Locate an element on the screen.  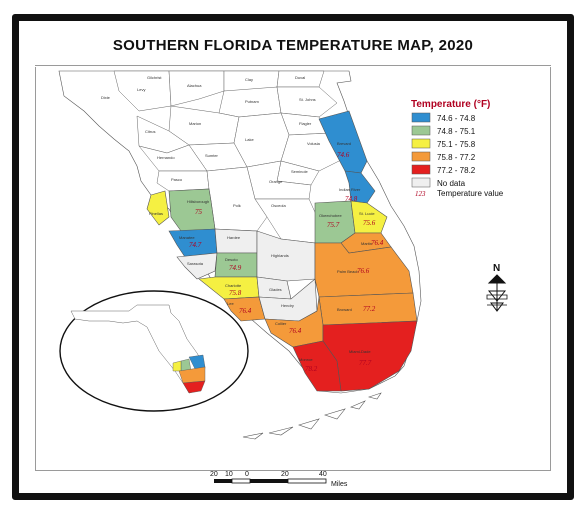
county-name-label: Desoto is located at coordinates (231, 259).